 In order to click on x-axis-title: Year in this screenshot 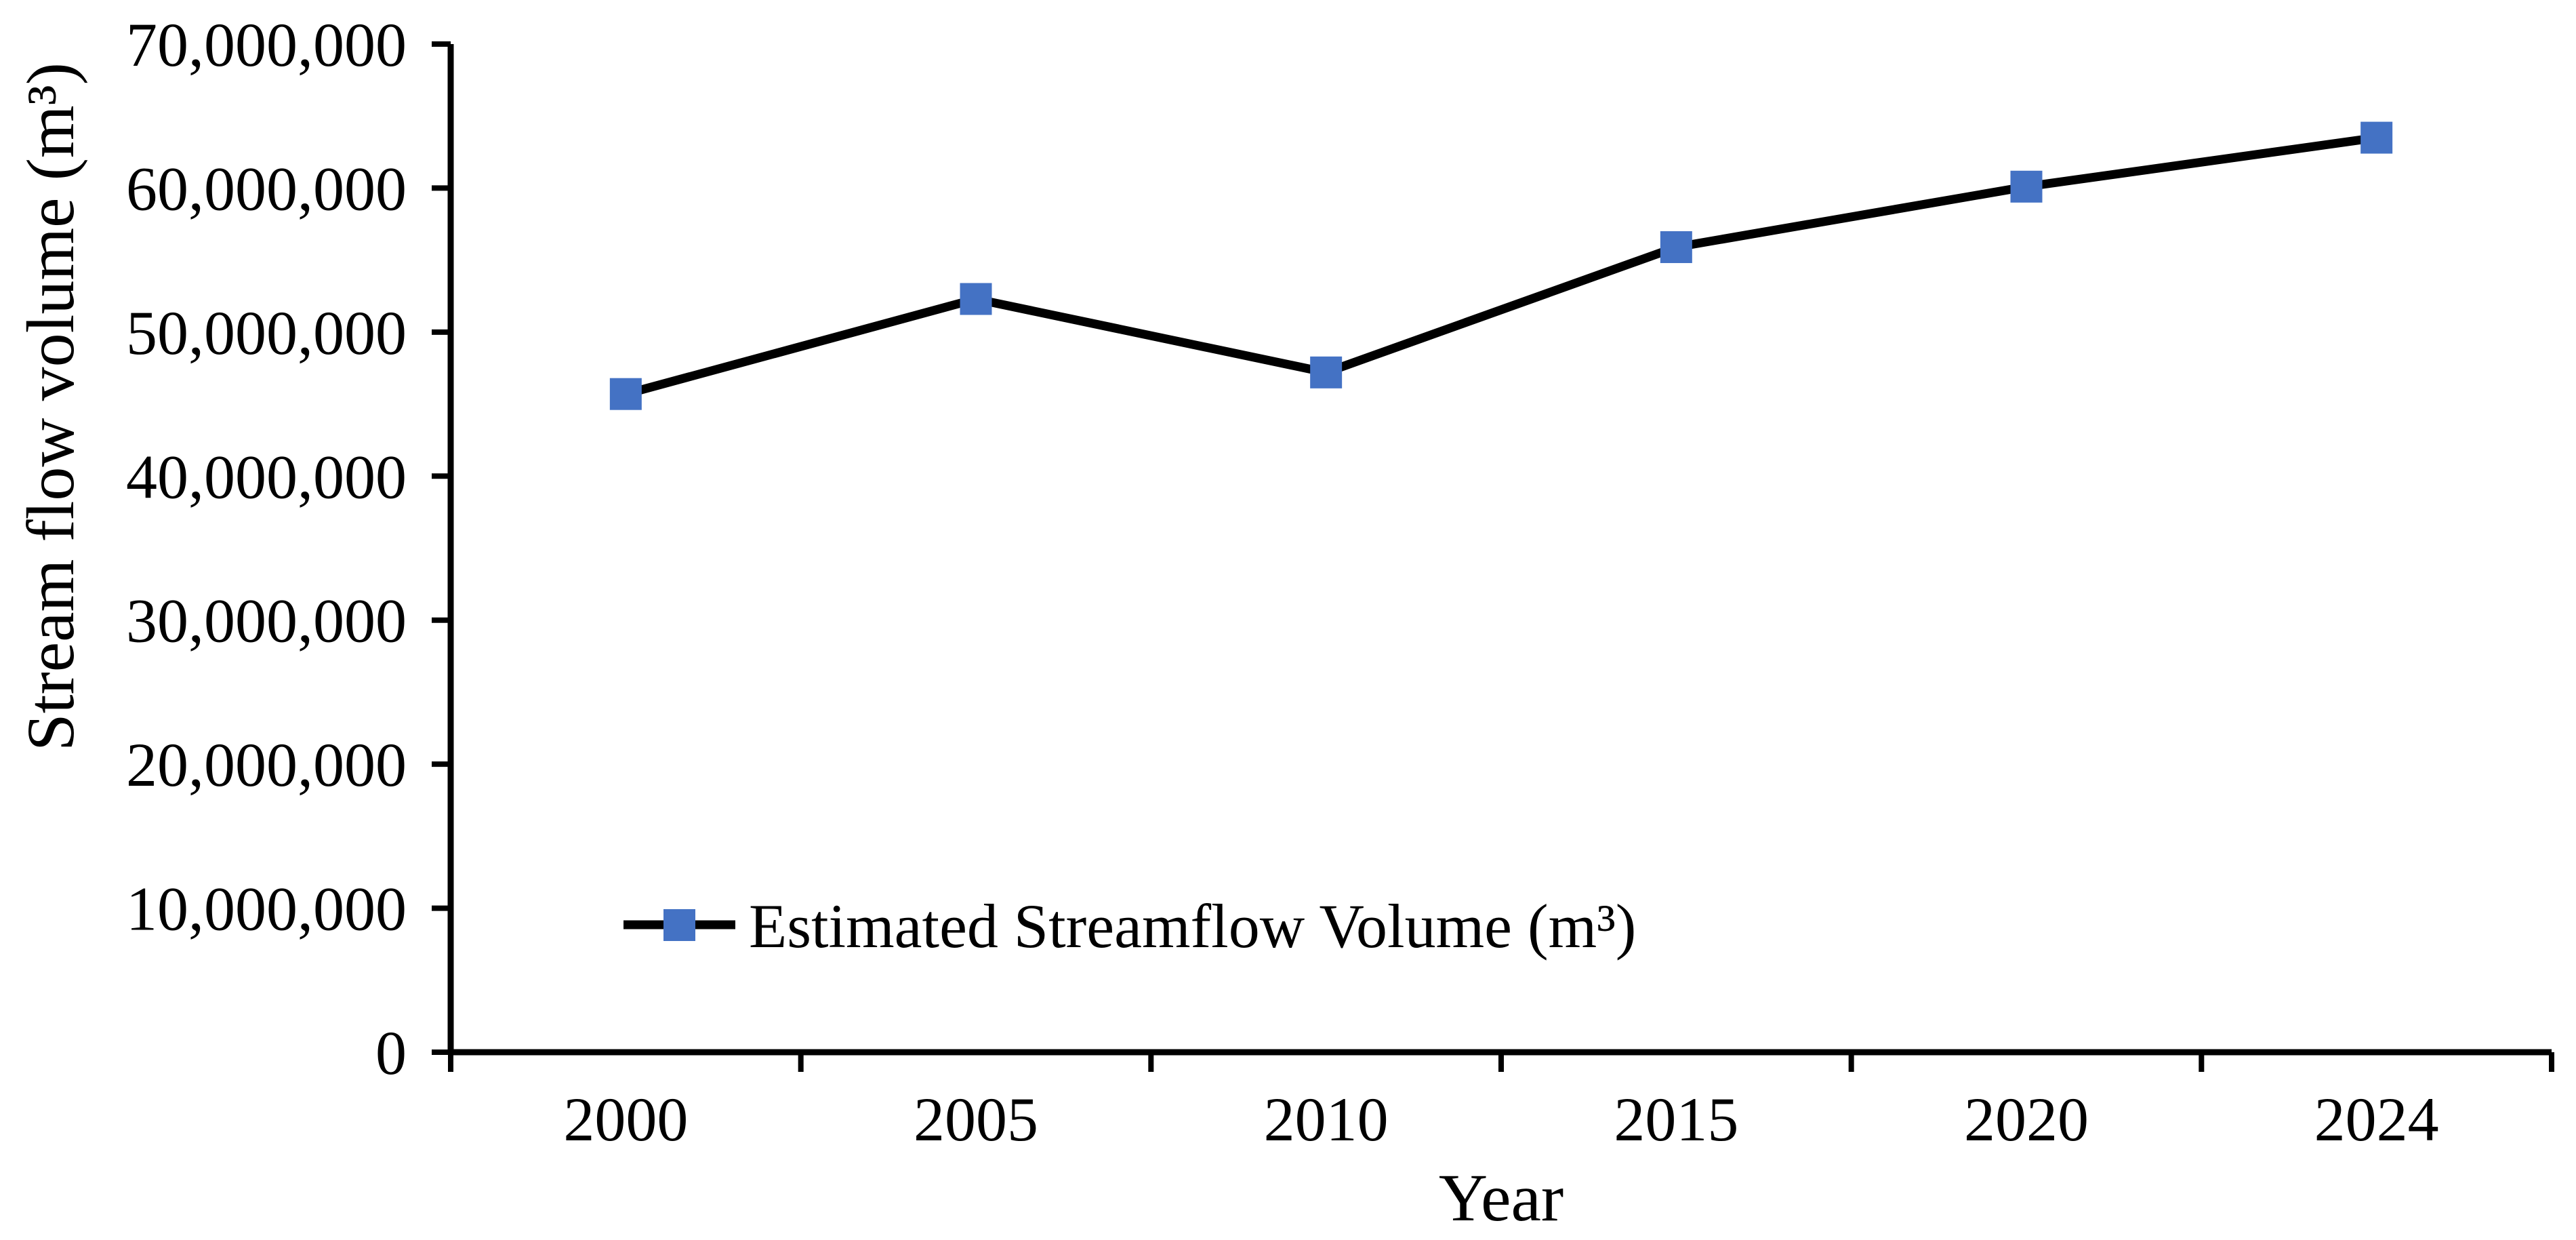, I will do `click(1501, 1197)`.